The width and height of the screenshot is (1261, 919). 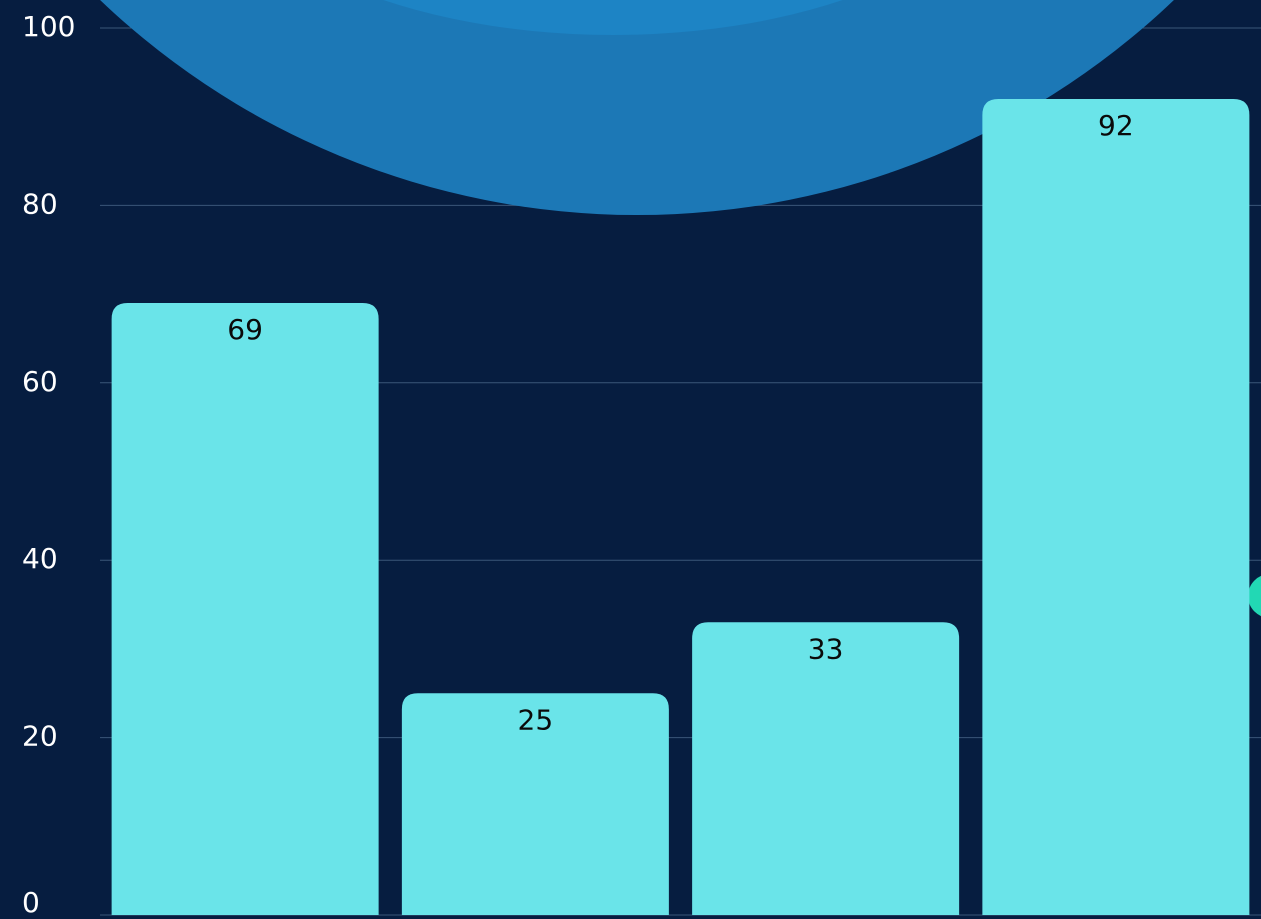 What do you see at coordinates (40, 736) in the screenshot?
I see `y-tick-label: 20` at bounding box center [40, 736].